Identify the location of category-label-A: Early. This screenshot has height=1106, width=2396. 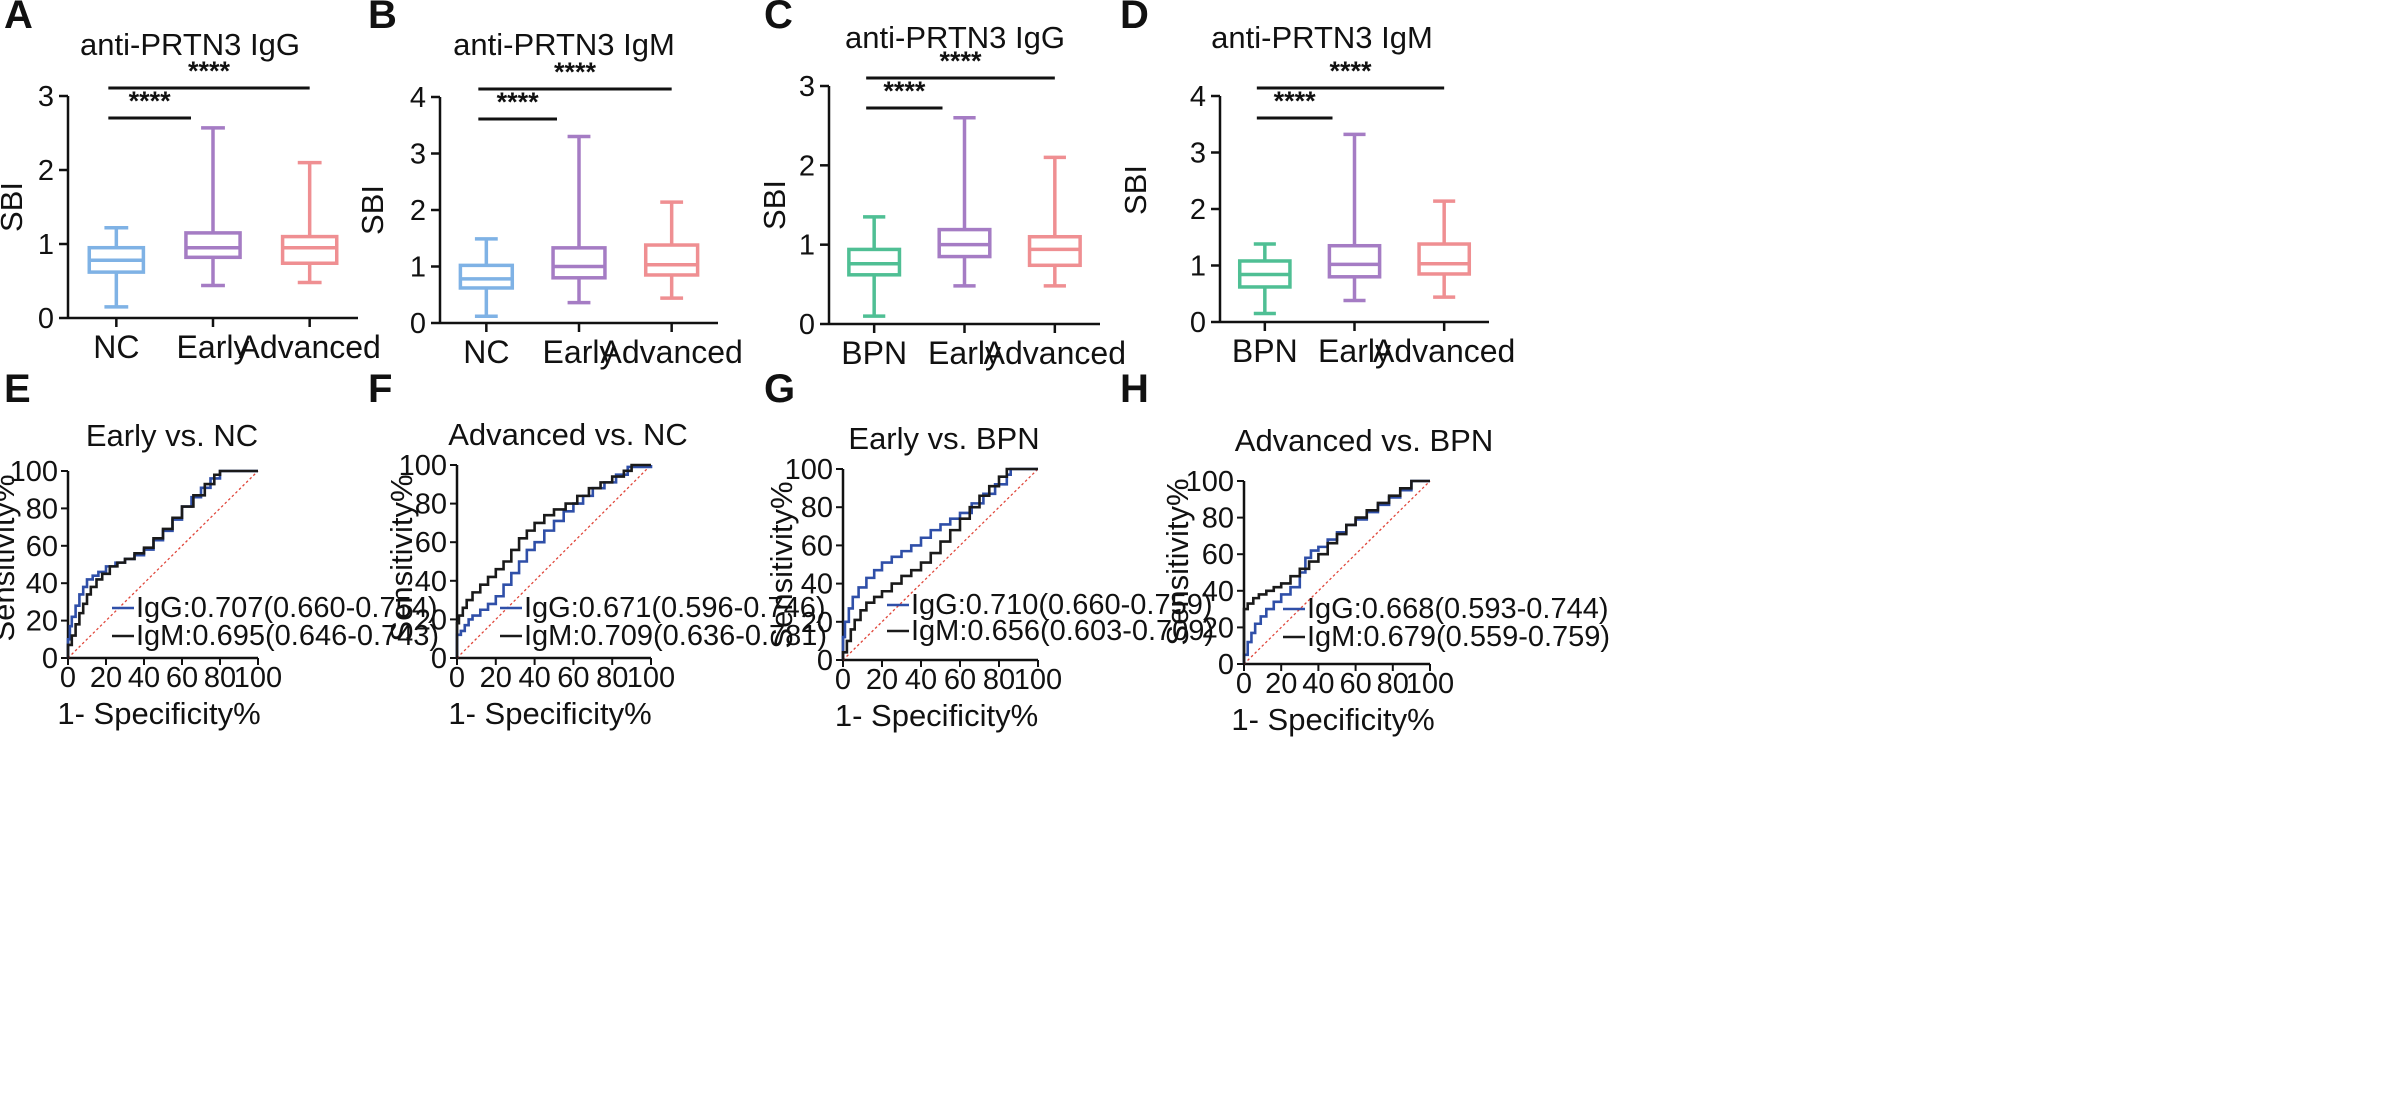
(213, 347).